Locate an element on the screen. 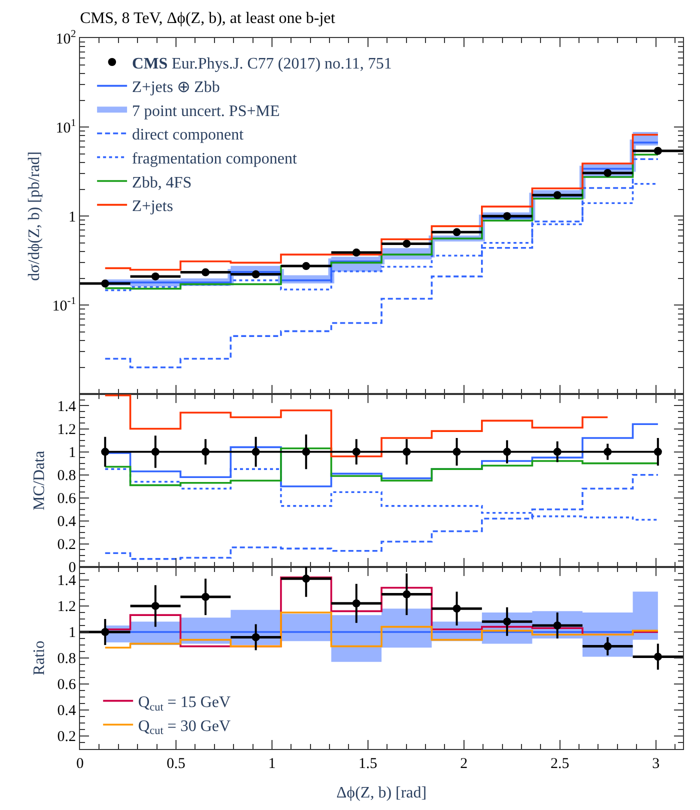 Image resolution: width=700 pixels, height=810 pixels. legend-label: CMS Eur.Phys.J. C77 (2017) no.11, 751 is located at coordinates (262, 63).